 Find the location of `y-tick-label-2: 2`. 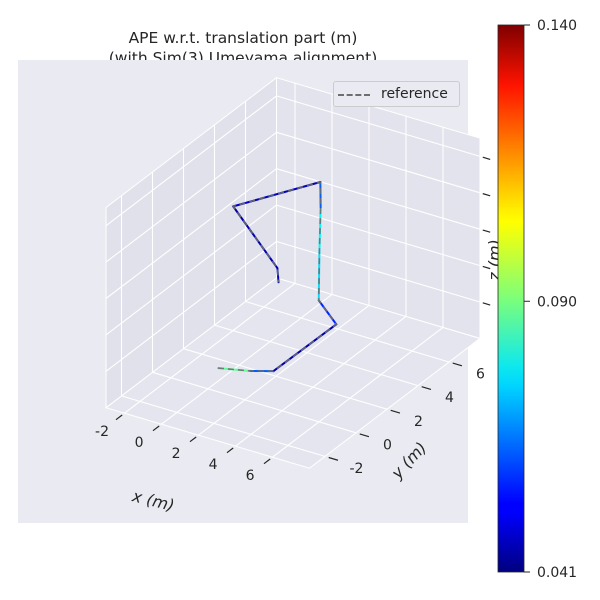

y-tick-label-2: 2 is located at coordinates (418, 422).